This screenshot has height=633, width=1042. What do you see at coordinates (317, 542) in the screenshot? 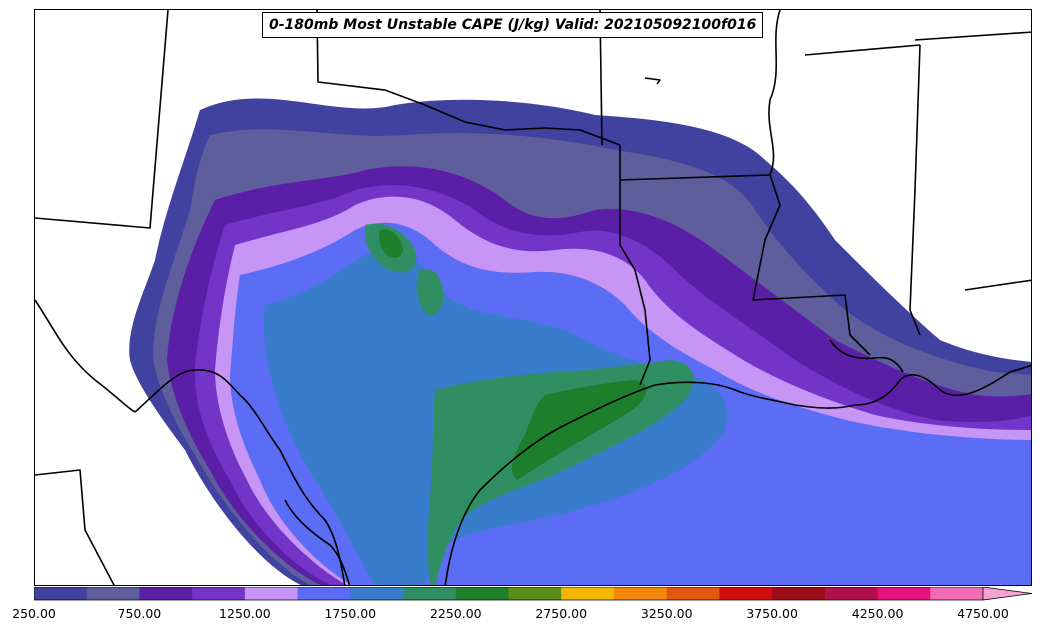
I see `mexico-border-mid` at bounding box center [317, 542].